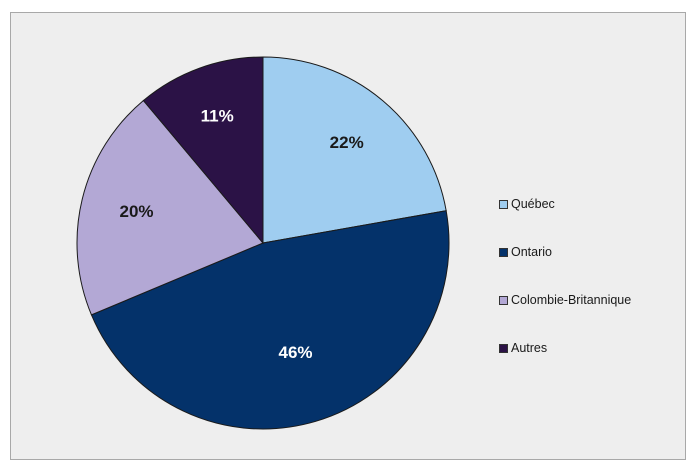 This screenshot has width=698, height=469. What do you see at coordinates (529, 348) in the screenshot?
I see `legend-label-autres: Autres` at bounding box center [529, 348].